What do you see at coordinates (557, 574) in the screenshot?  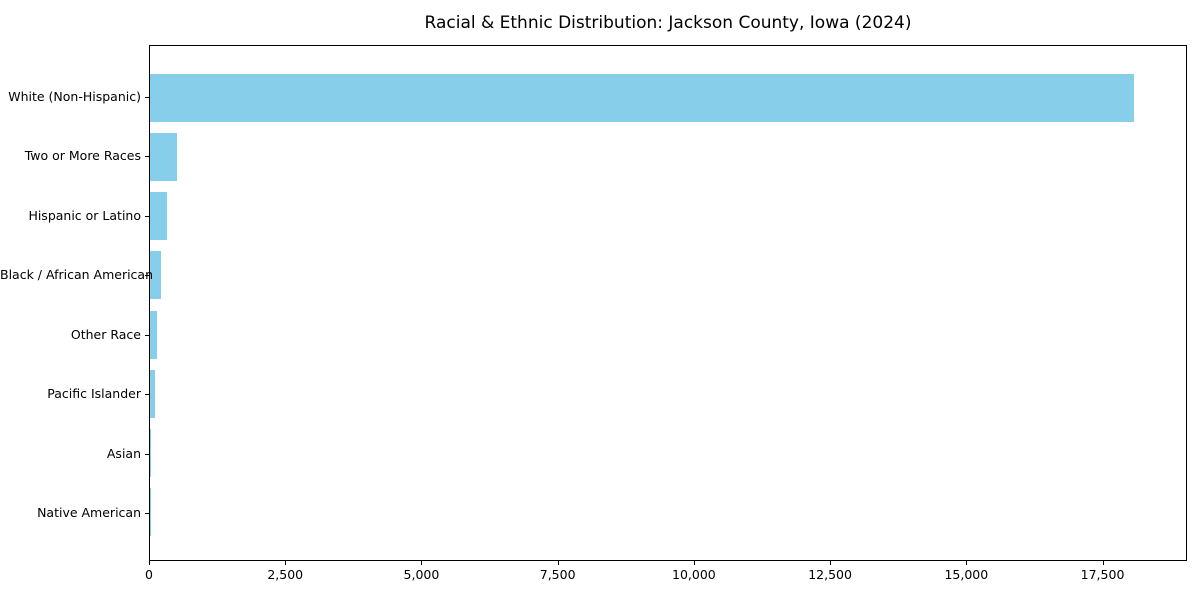 I see `x-axis-tick-label: 7,500` at bounding box center [557, 574].